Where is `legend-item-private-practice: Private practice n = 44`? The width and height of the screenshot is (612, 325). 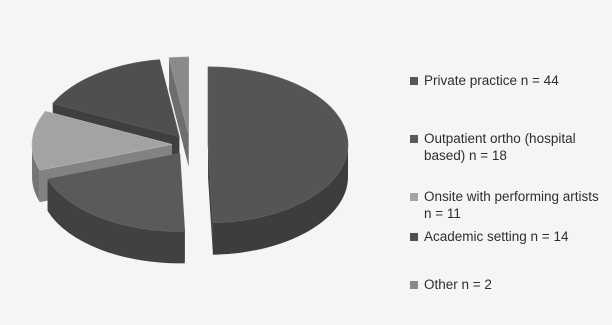 legend-item-private-practice: Private practice n = 44 is located at coordinates (509, 80).